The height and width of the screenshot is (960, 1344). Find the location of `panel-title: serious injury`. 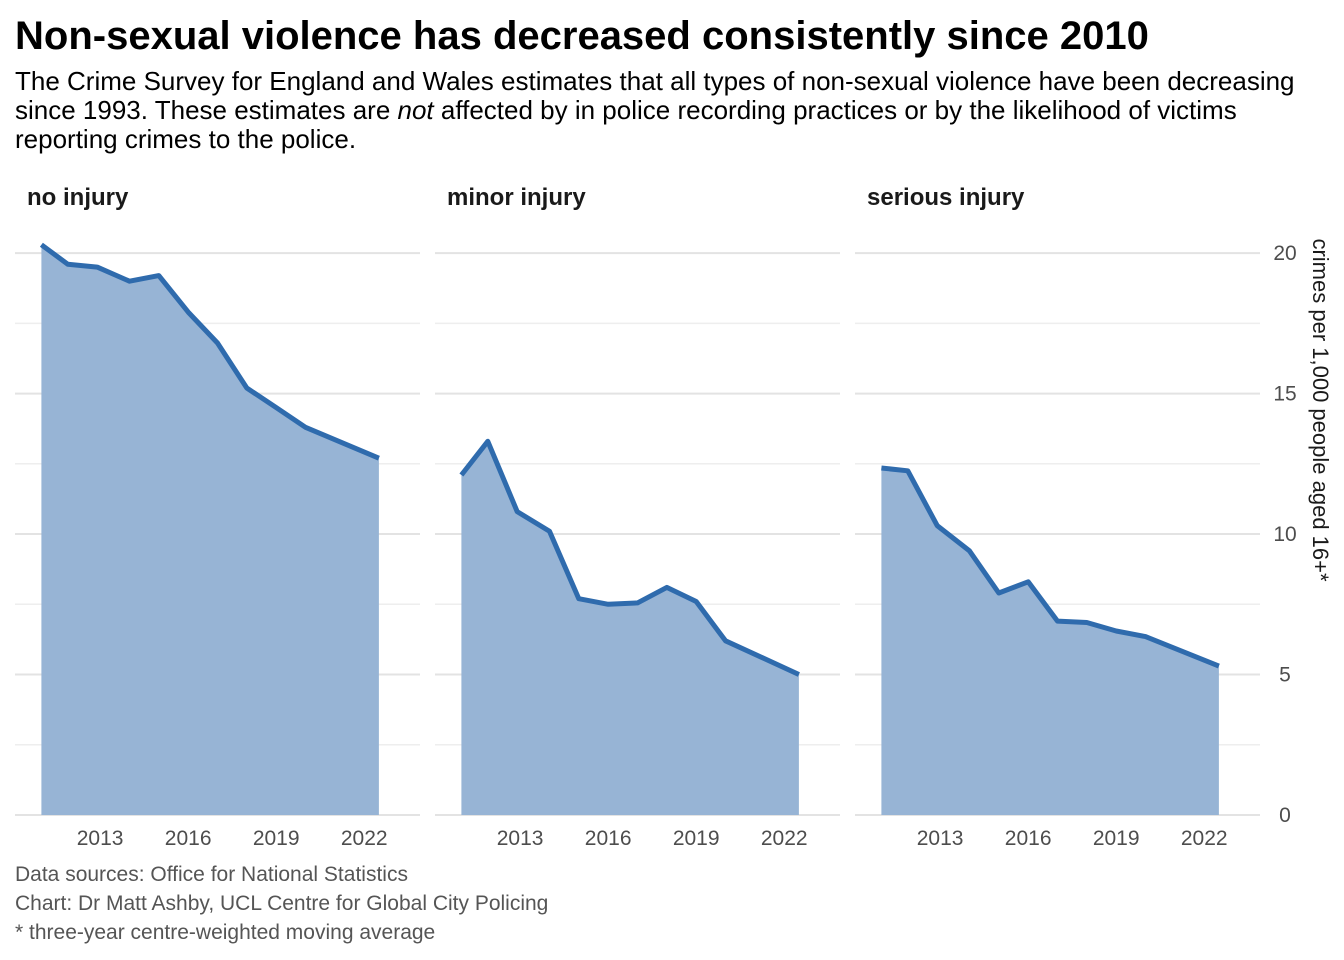

panel-title: serious injury is located at coordinates (946, 197).